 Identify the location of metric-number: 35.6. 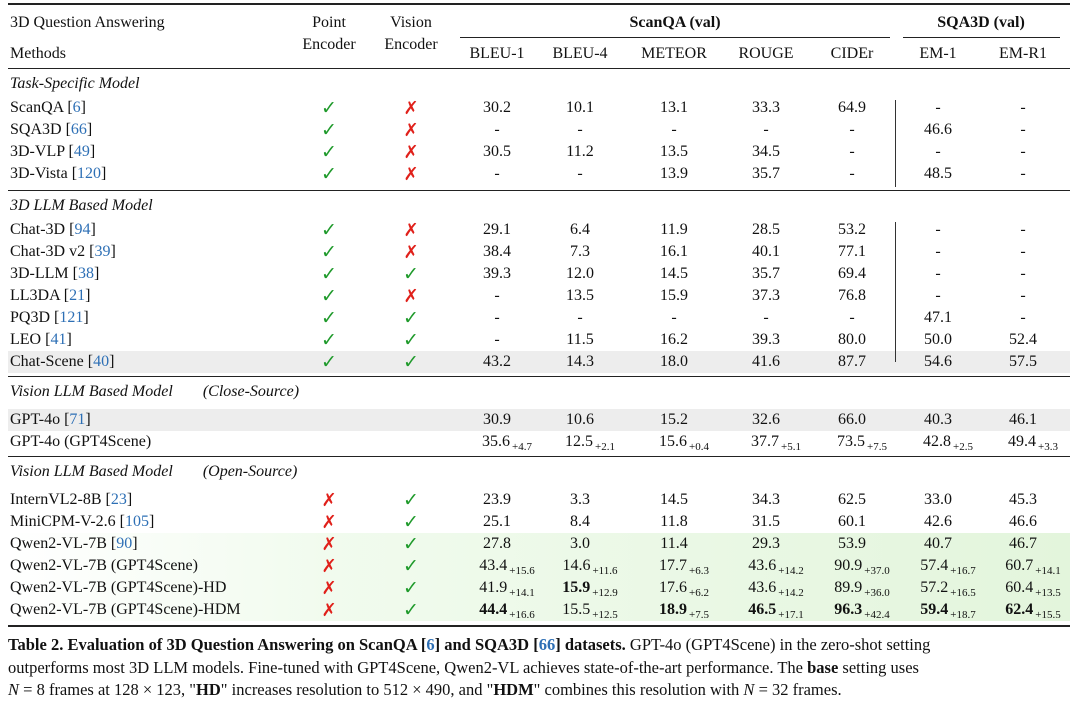
(496, 441).